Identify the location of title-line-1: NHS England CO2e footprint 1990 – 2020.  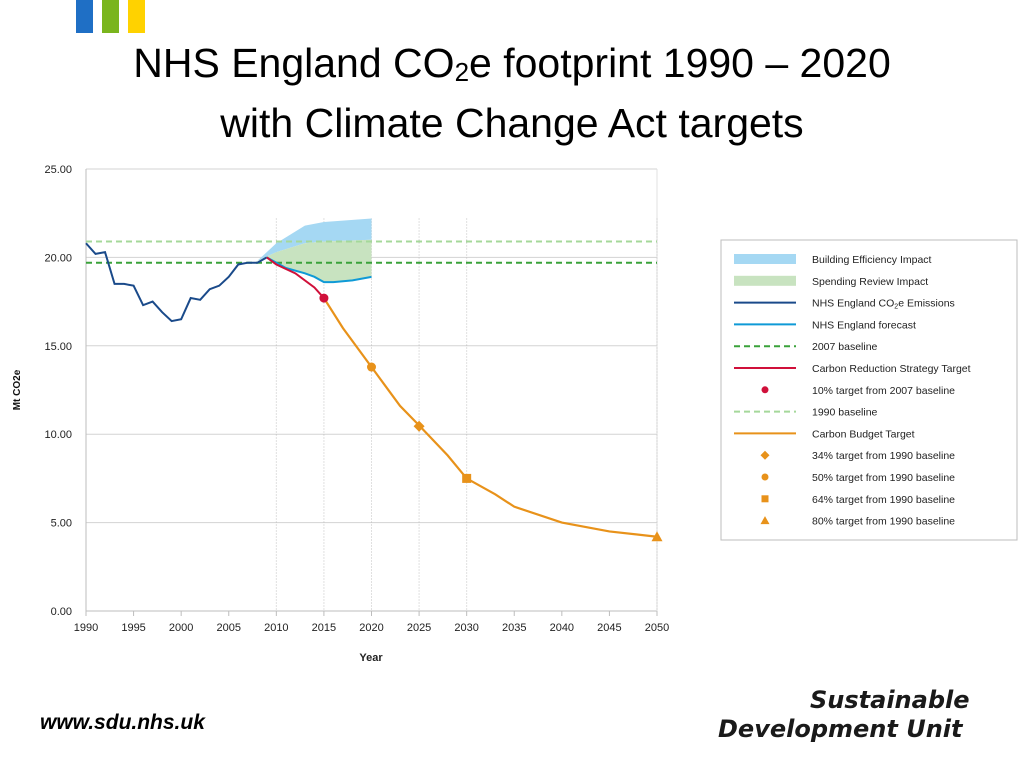
(512, 68).